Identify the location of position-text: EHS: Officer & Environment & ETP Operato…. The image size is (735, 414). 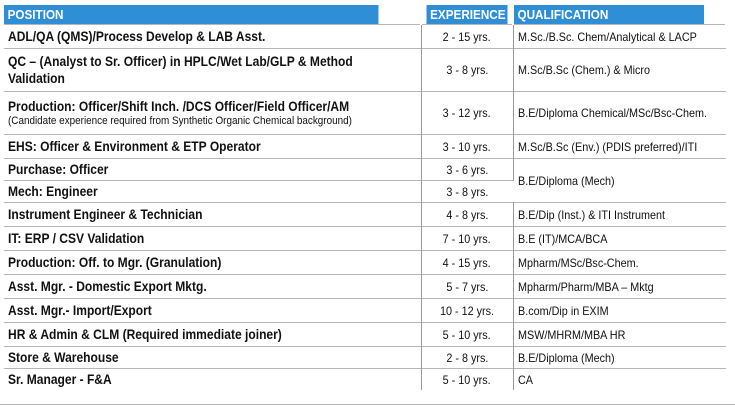
(134, 146).